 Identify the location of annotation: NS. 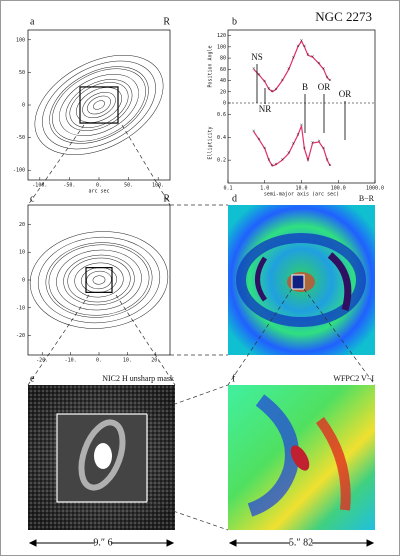
(257, 57).